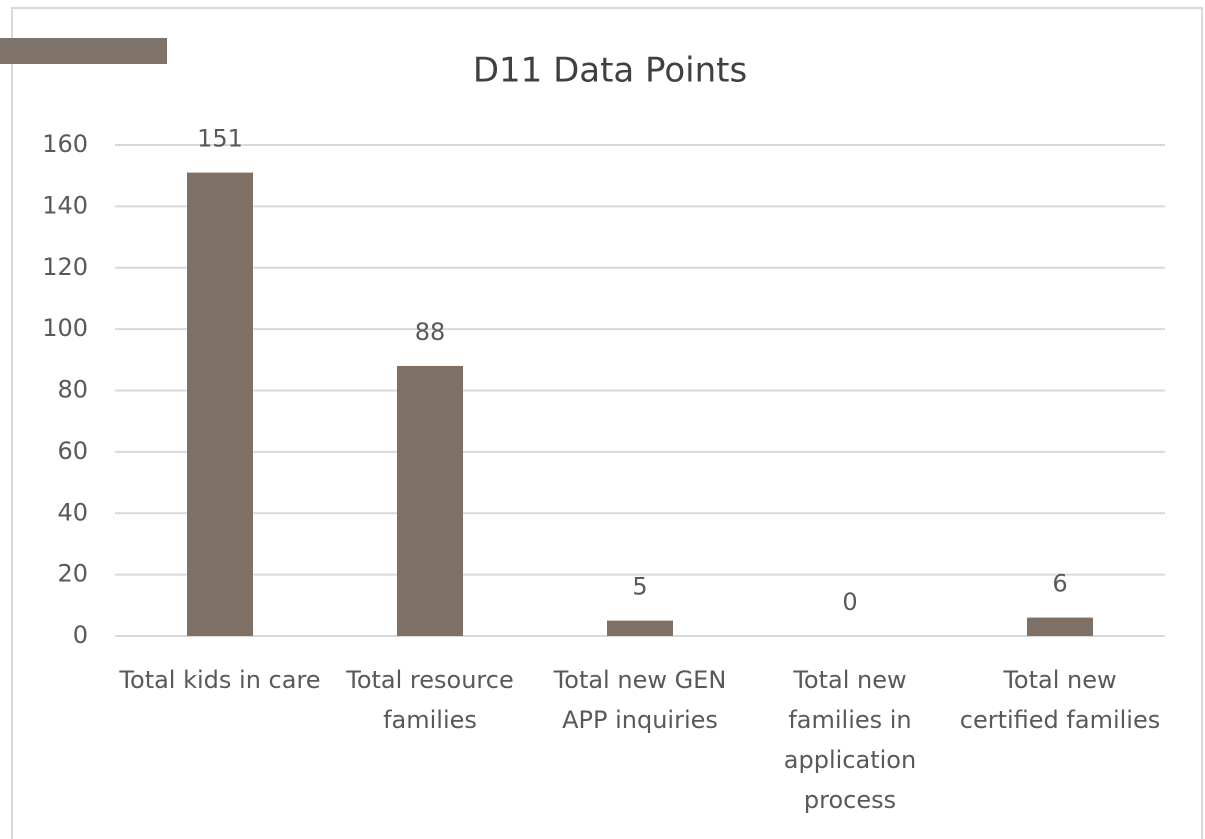 The width and height of the screenshot is (1205, 839). What do you see at coordinates (849, 602) in the screenshot?
I see `data-label: 0` at bounding box center [849, 602].